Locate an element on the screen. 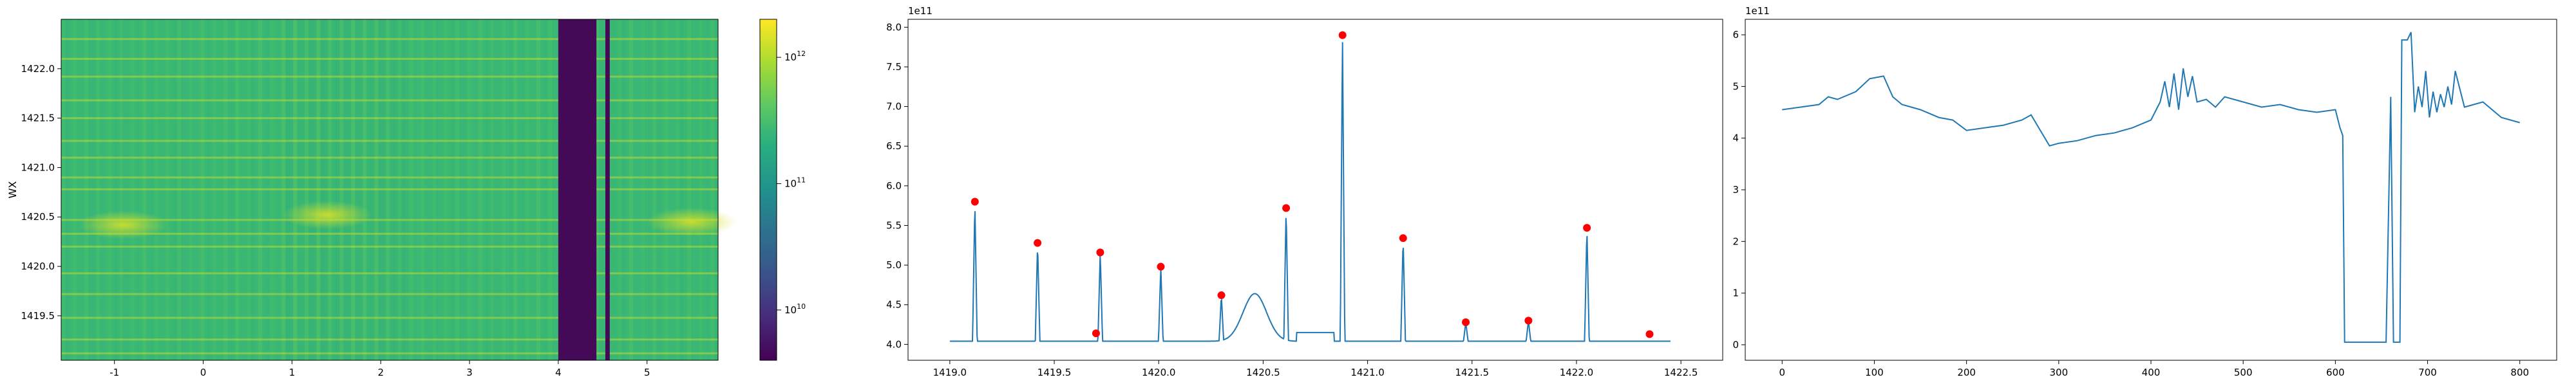  heatmap-x-tick-label-6: 5 is located at coordinates (647, 372).